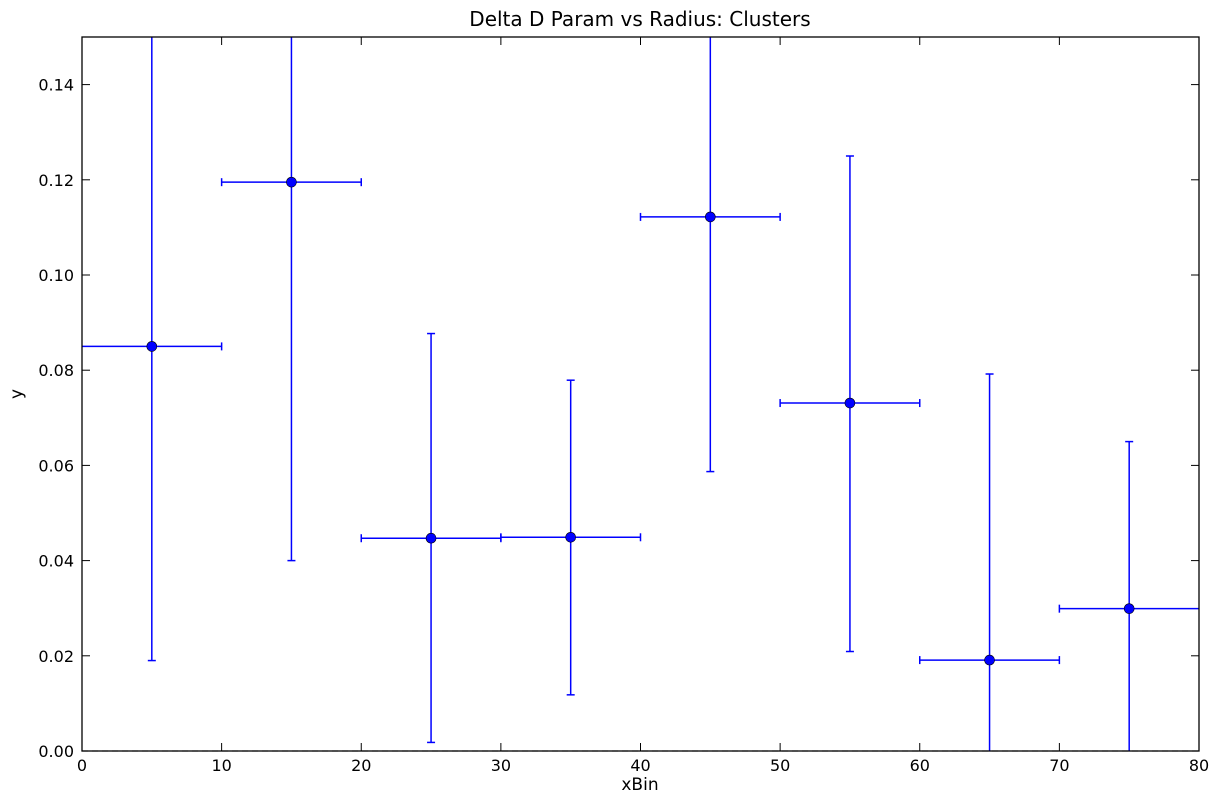 This screenshot has width=1212, height=794. Describe the element at coordinates (361, 765) in the screenshot. I see `x-tick-label: 20` at that location.